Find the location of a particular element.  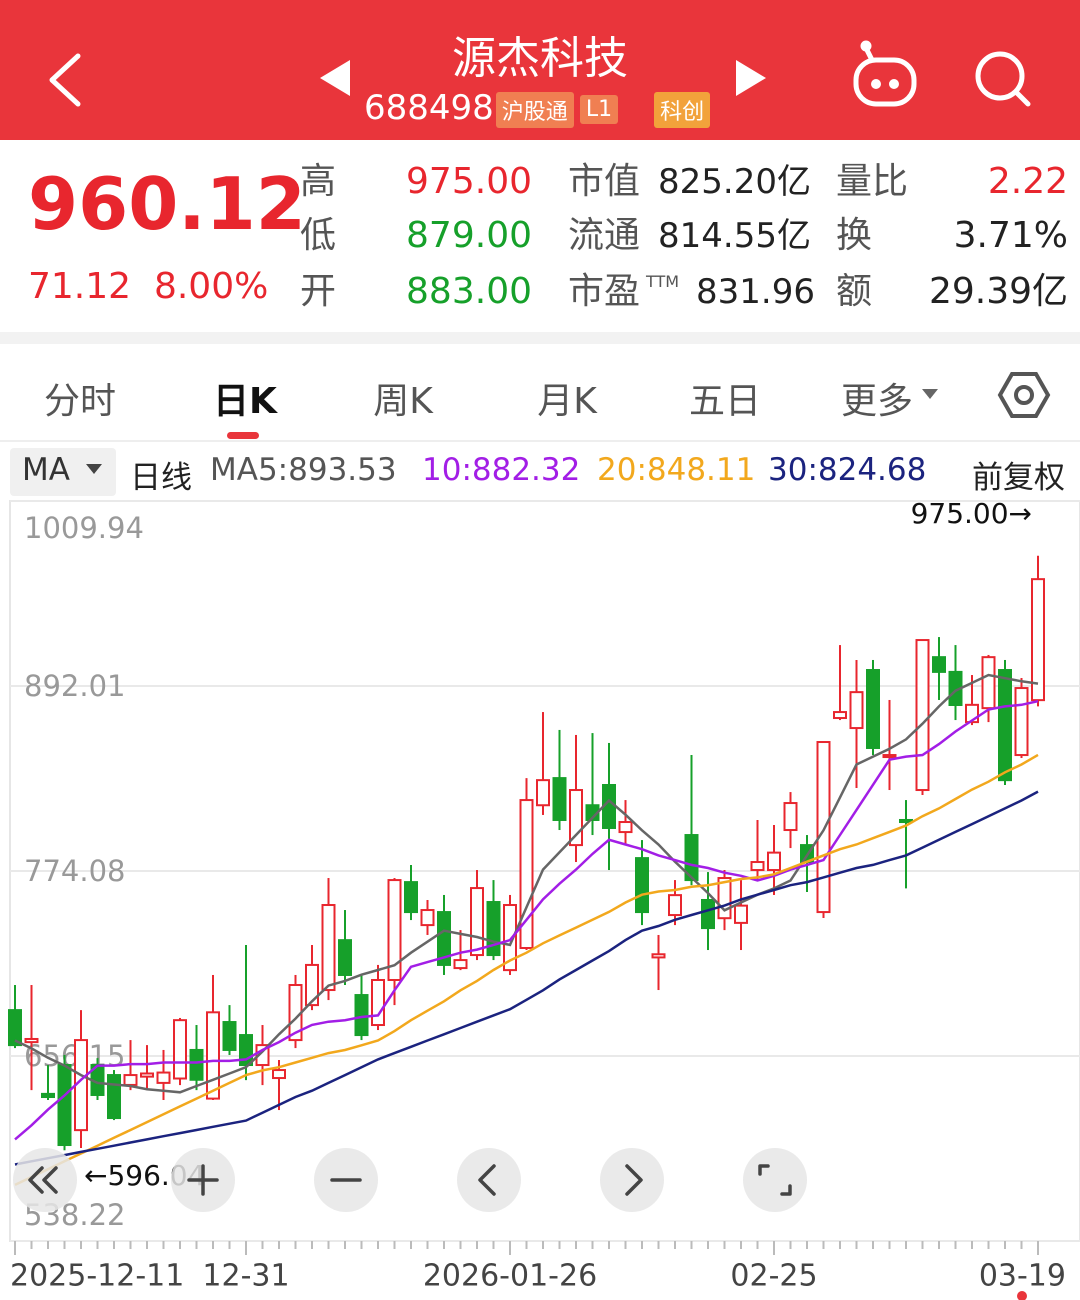

x-tick-label: 2026-01-26 is located at coordinates (510, 1276).